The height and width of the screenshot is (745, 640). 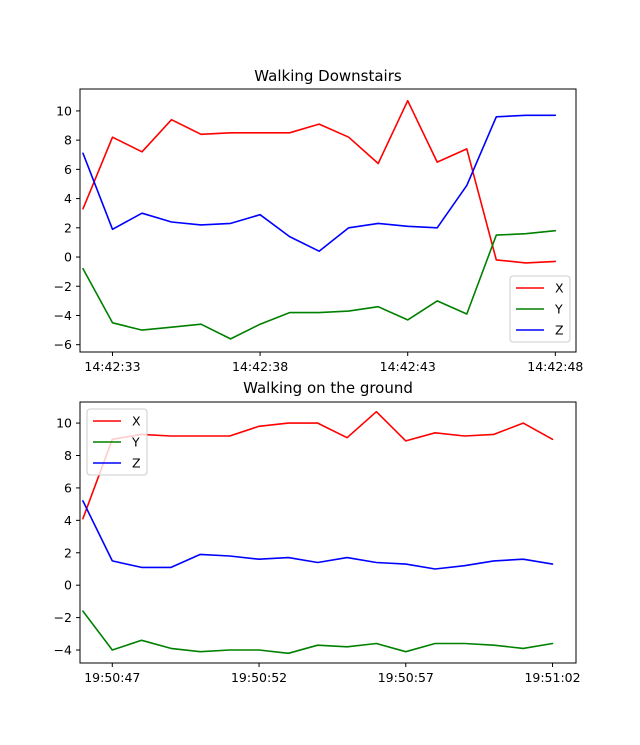 I want to click on x-tick-label: 19:50:47, so click(x=112, y=677).